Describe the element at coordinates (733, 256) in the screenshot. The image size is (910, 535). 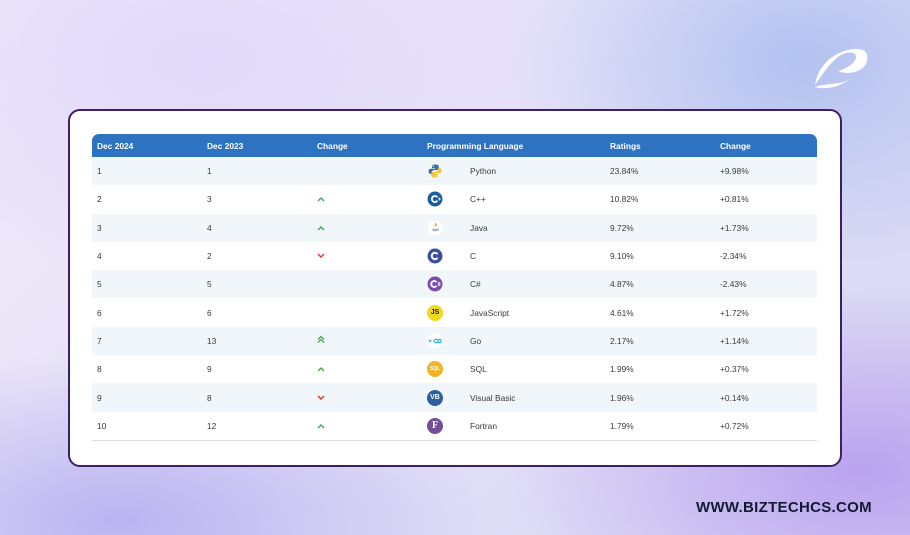
I see `rating-change-cell: -2.34%` at that location.